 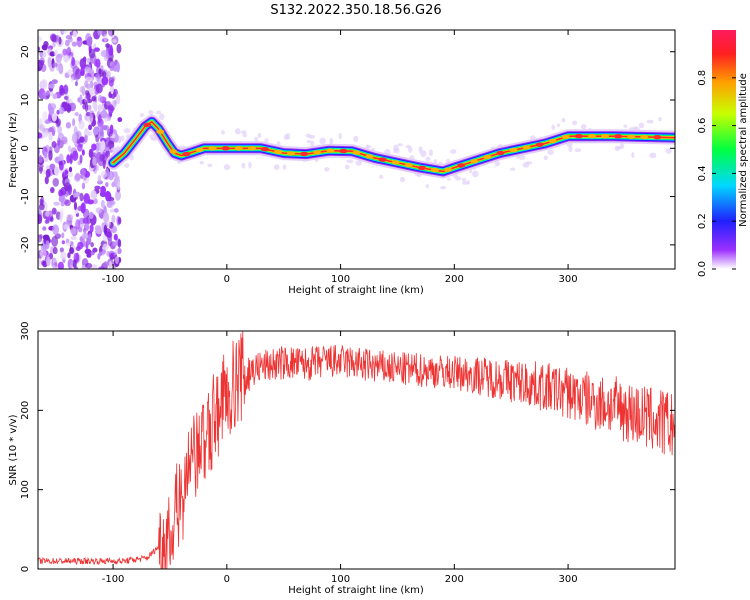 What do you see at coordinates (356, 590) in the screenshot?
I see `snr-x-axis-label: Height of straight line (km)` at bounding box center [356, 590].